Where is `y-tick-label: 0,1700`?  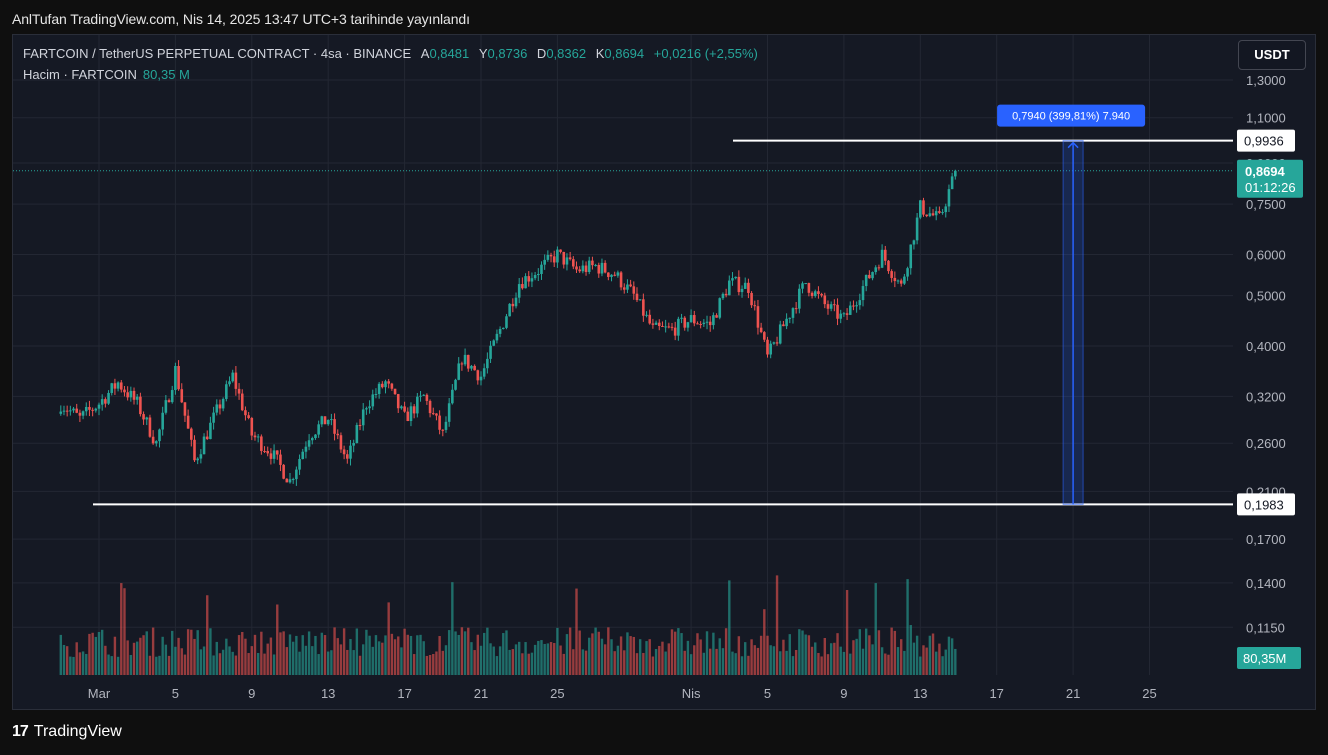 y-tick-label: 0,1700 is located at coordinates (1266, 539).